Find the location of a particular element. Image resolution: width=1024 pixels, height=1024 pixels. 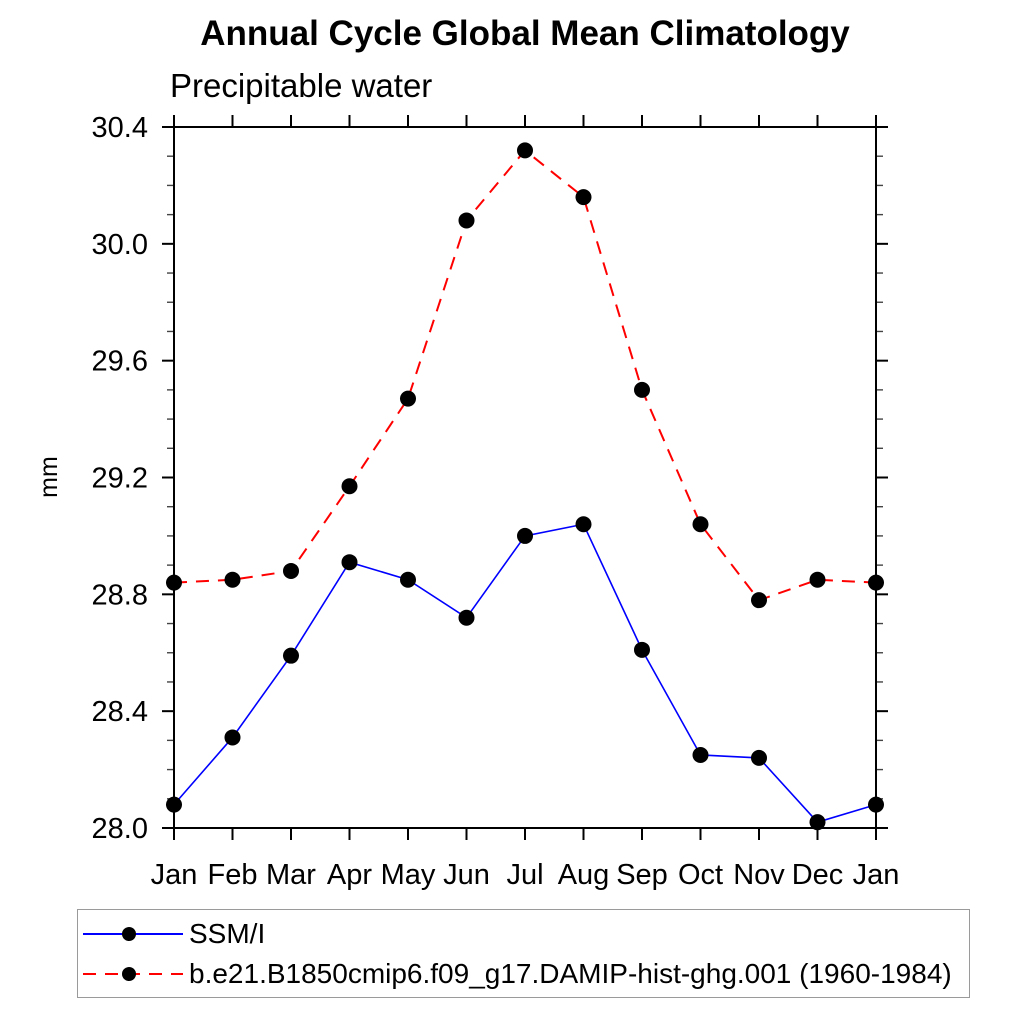

x-tick-label: May is located at coordinates (408, 875).